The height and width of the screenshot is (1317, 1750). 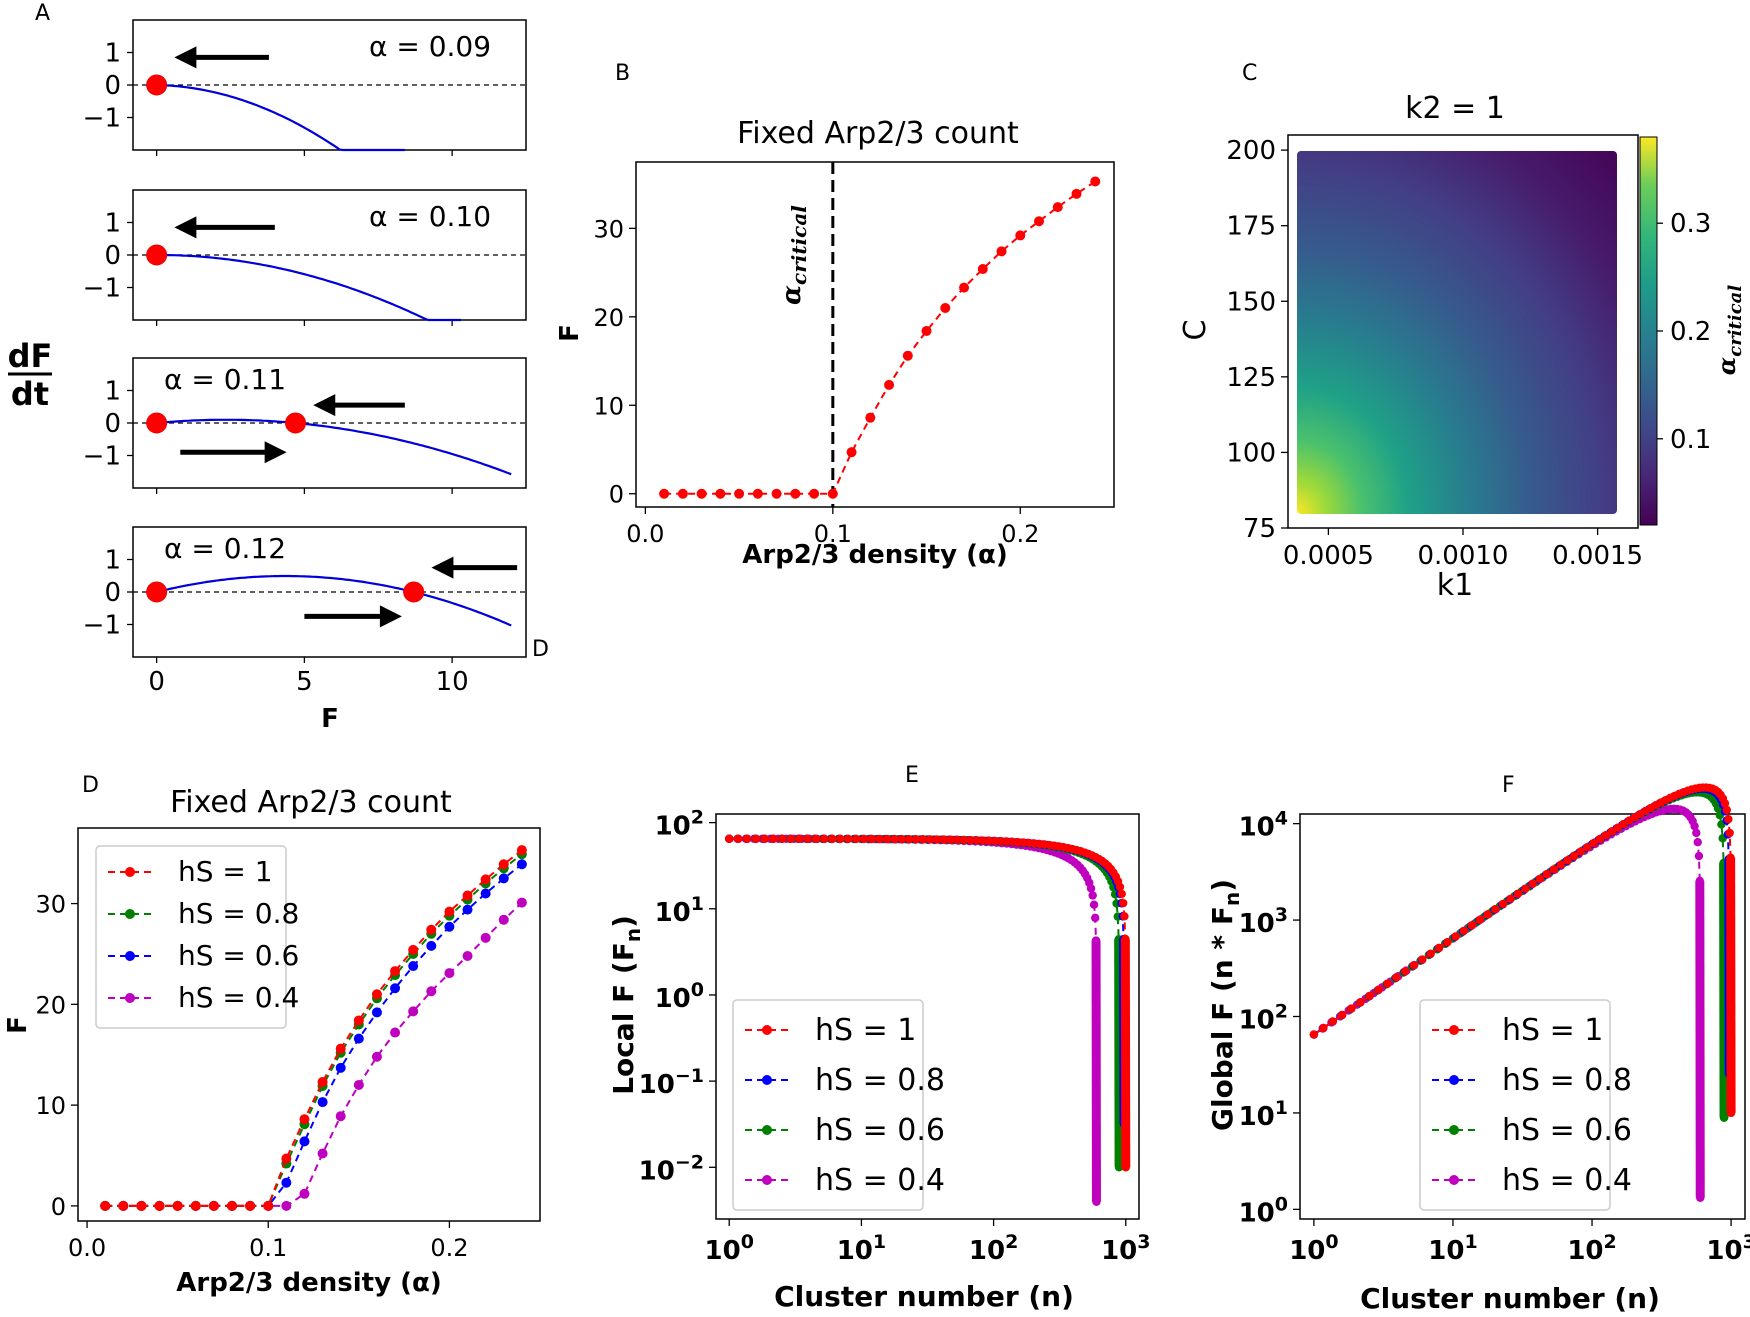 What do you see at coordinates (1222, 1018) in the screenshot?
I see `chart-f-ylabel-main: Global F (n * F` at bounding box center [1222, 1018].